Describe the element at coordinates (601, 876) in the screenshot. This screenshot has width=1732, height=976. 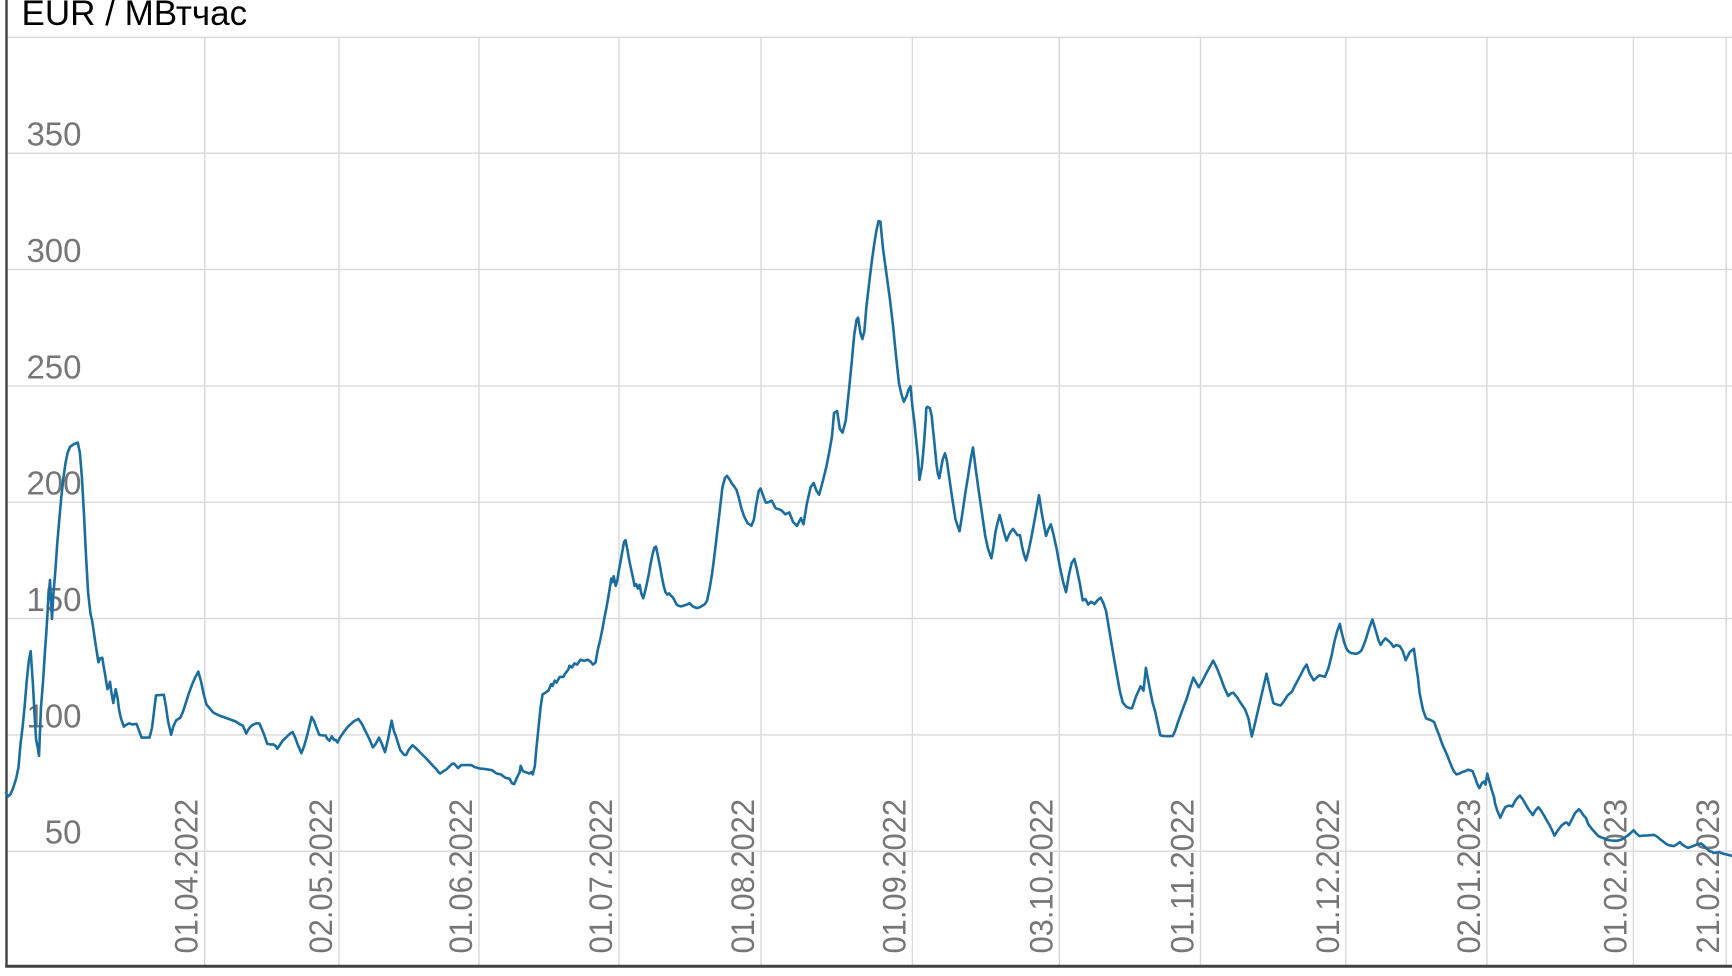
I see `svg-text: 01.07.2022` at that location.